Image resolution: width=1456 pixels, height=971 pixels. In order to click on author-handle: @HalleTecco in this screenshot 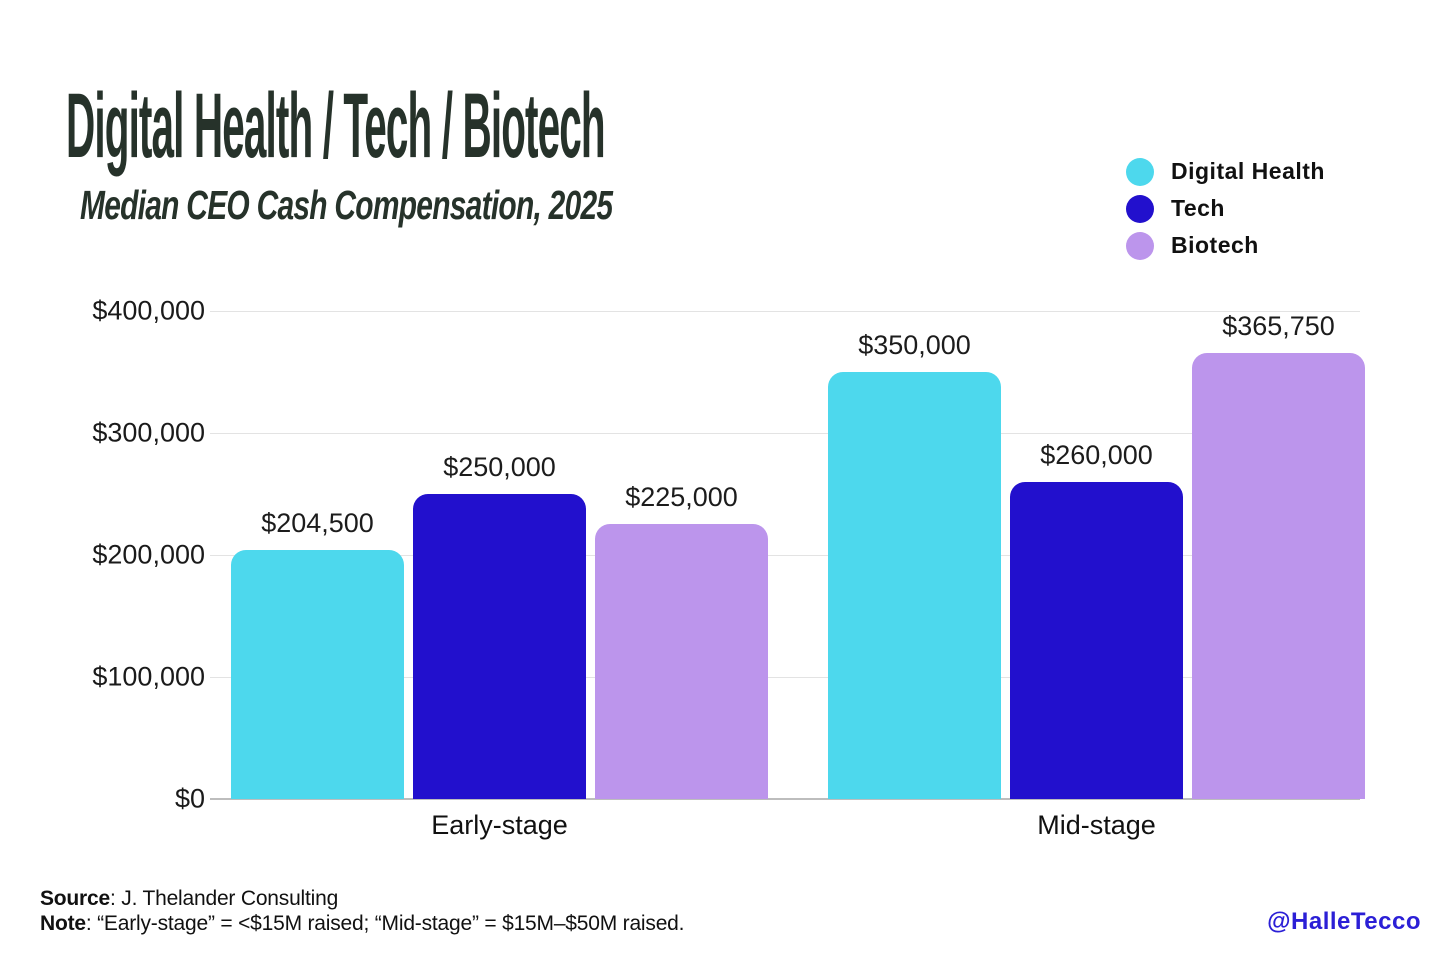, I will do `click(1344, 921)`.